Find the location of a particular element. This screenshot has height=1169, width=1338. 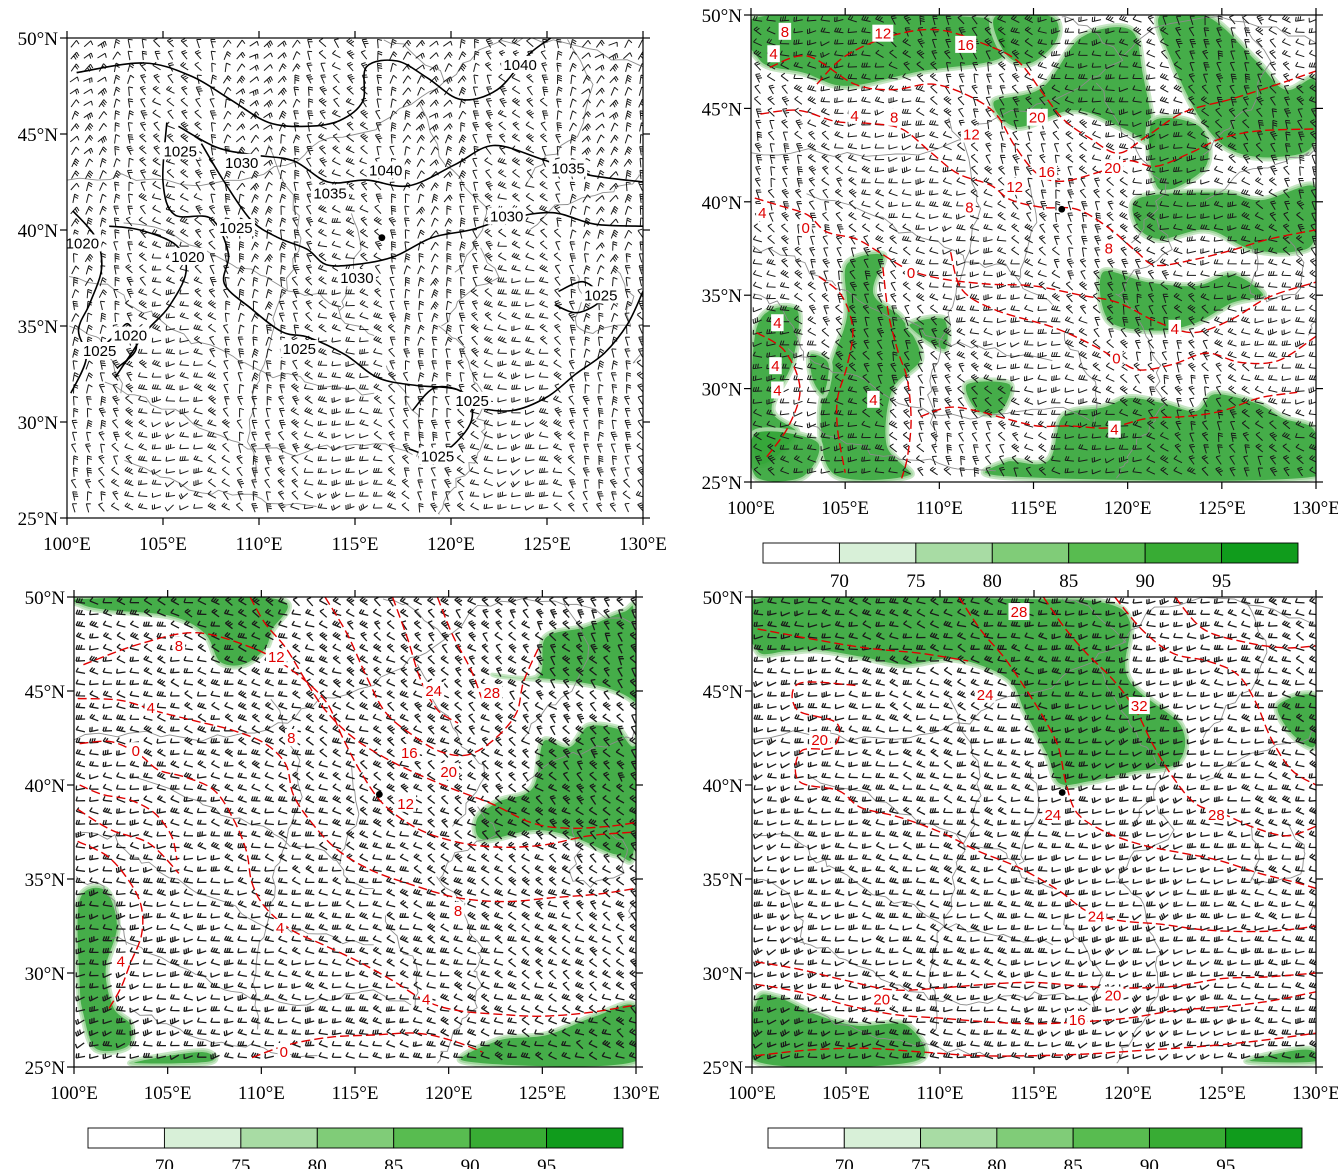

colorbar-bottom-left: 70 75 80 85 90 95 is located at coordinates (355, 1148).